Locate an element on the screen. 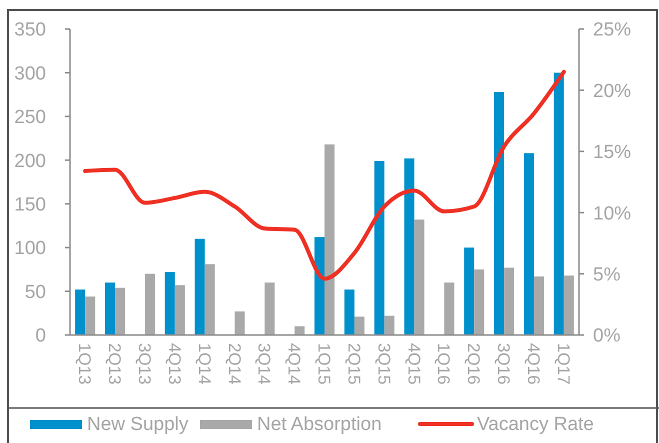 This screenshot has width=659, height=443. y-tick-label: 350 is located at coordinates (30, 30).